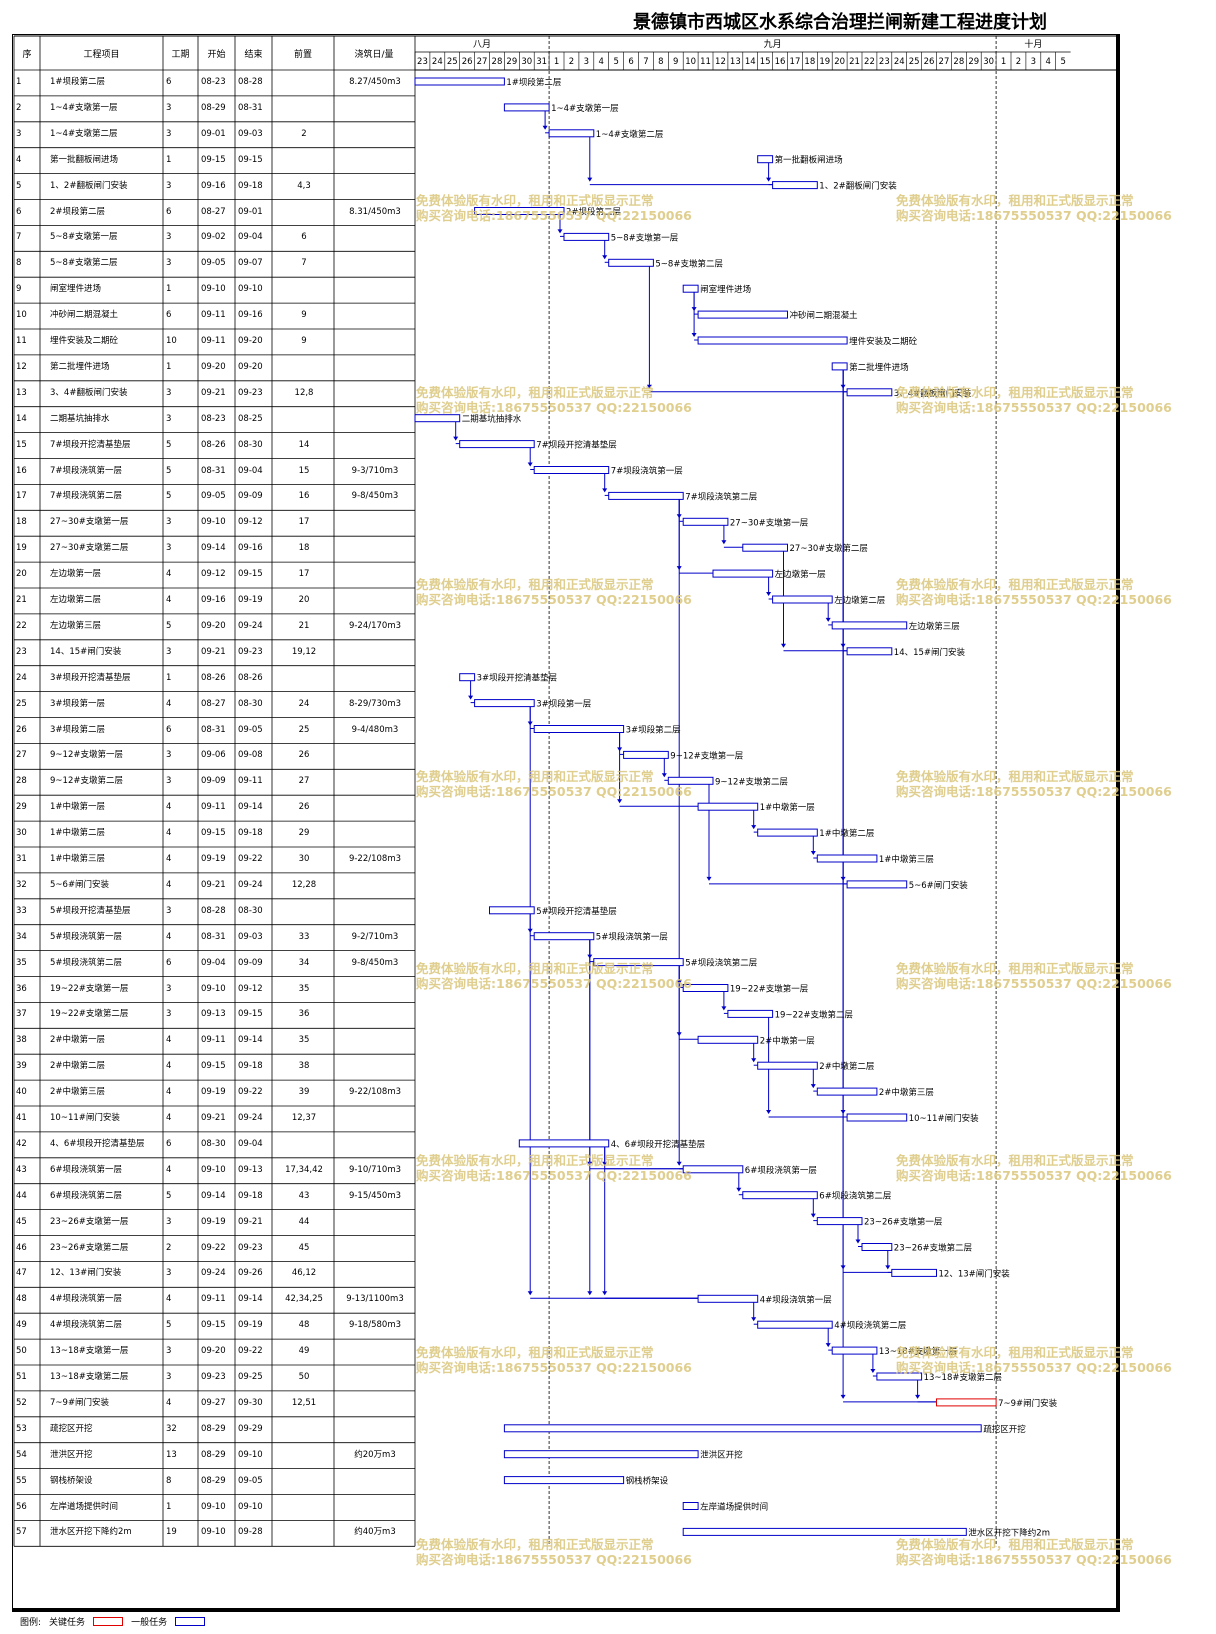 Image resolution: width=1216 pixels, height=1634 pixels. Describe the element at coordinates (21, 1247) in the screenshot. I see `cell-id: 46` at that location.